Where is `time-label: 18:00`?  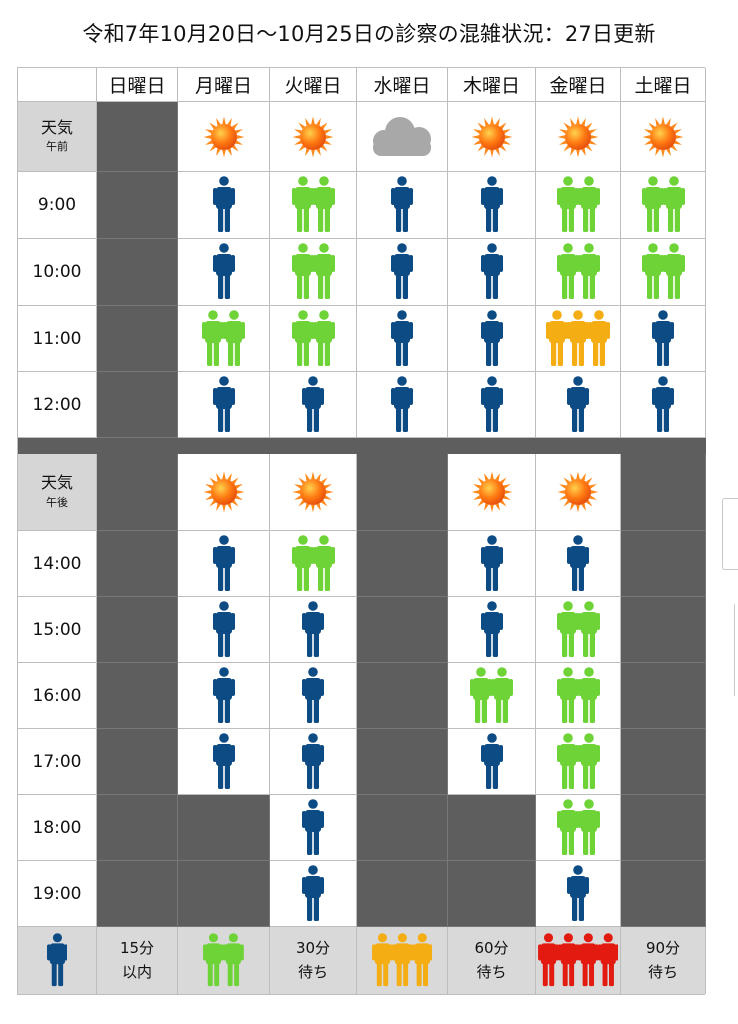 time-label: 18:00 is located at coordinates (57, 828).